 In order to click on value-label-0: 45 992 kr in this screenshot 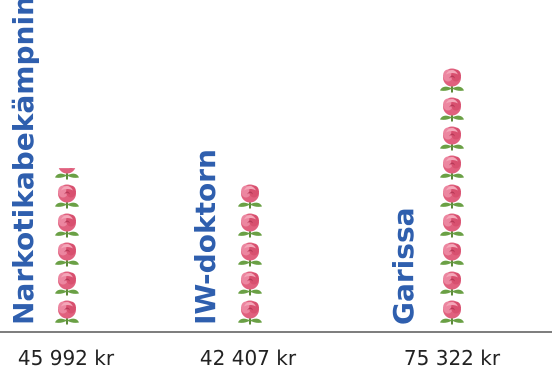, I will do `click(66, 356)`.